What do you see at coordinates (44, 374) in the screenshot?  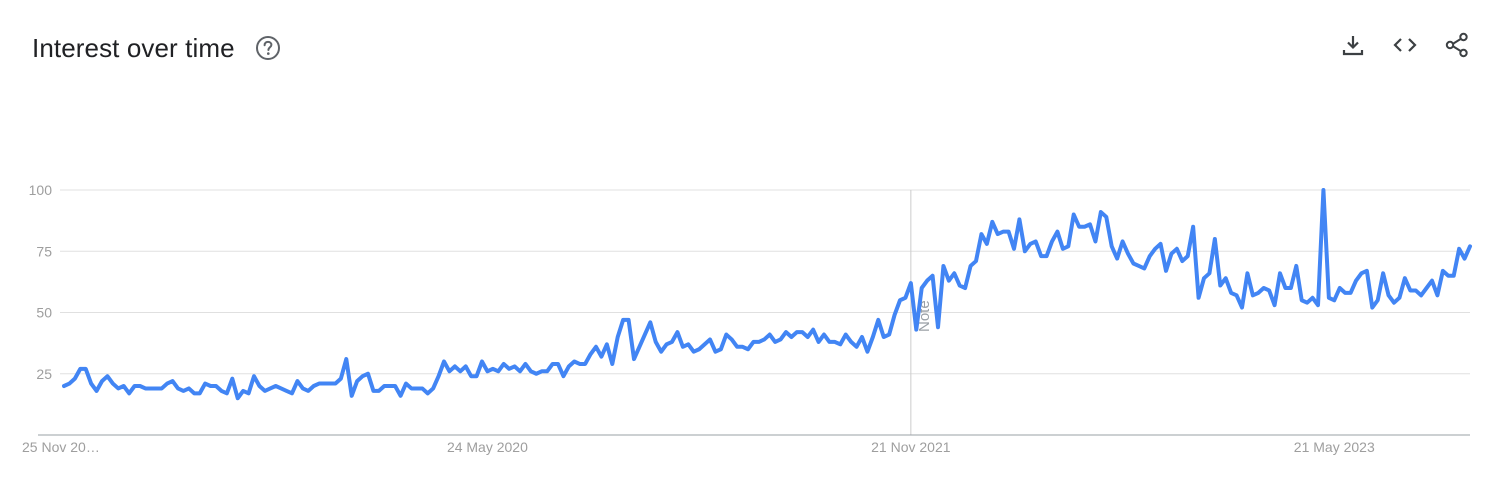 I see `y-tick-label: 25` at bounding box center [44, 374].